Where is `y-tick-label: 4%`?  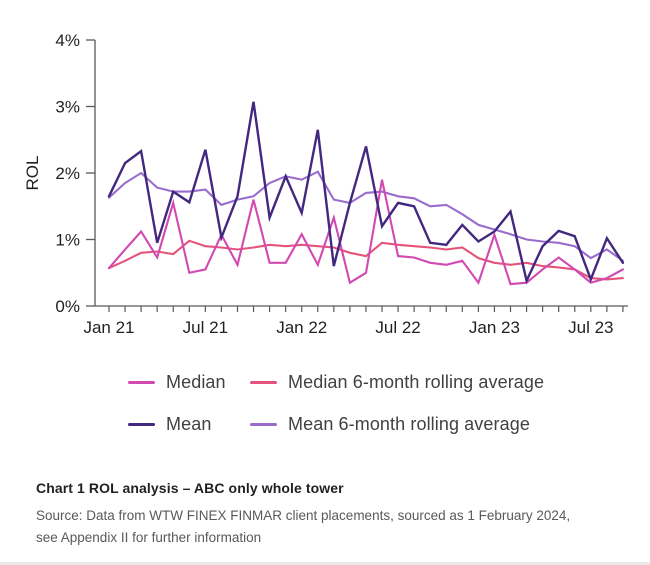 y-tick-label: 4% is located at coordinates (67, 40).